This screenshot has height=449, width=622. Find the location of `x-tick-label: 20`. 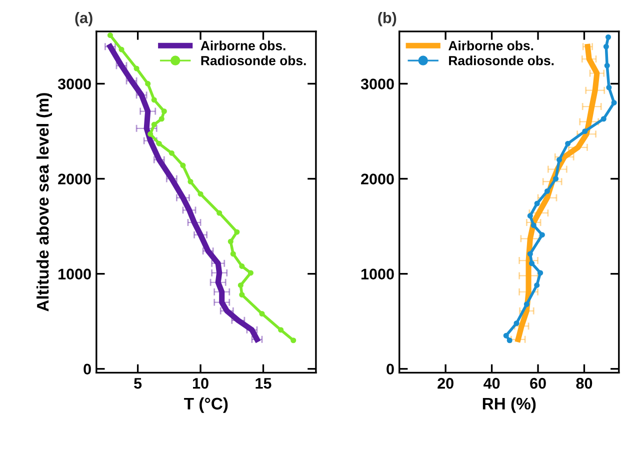

x-tick-label: 20 is located at coordinates (446, 383).